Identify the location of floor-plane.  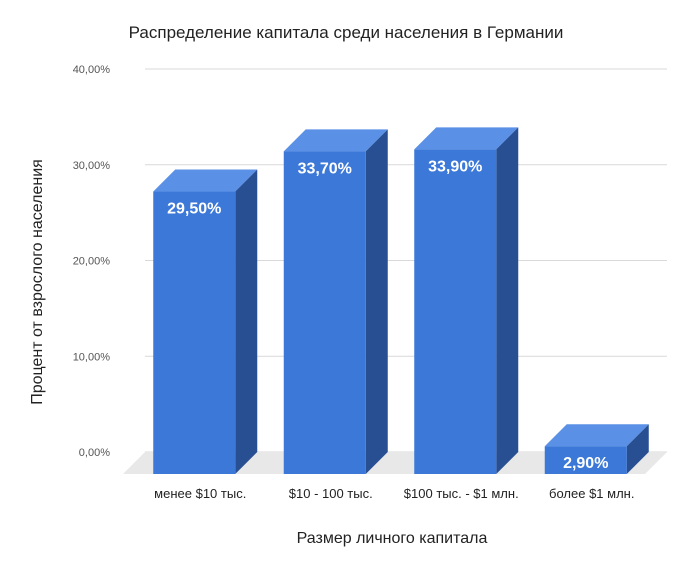
(395, 463).